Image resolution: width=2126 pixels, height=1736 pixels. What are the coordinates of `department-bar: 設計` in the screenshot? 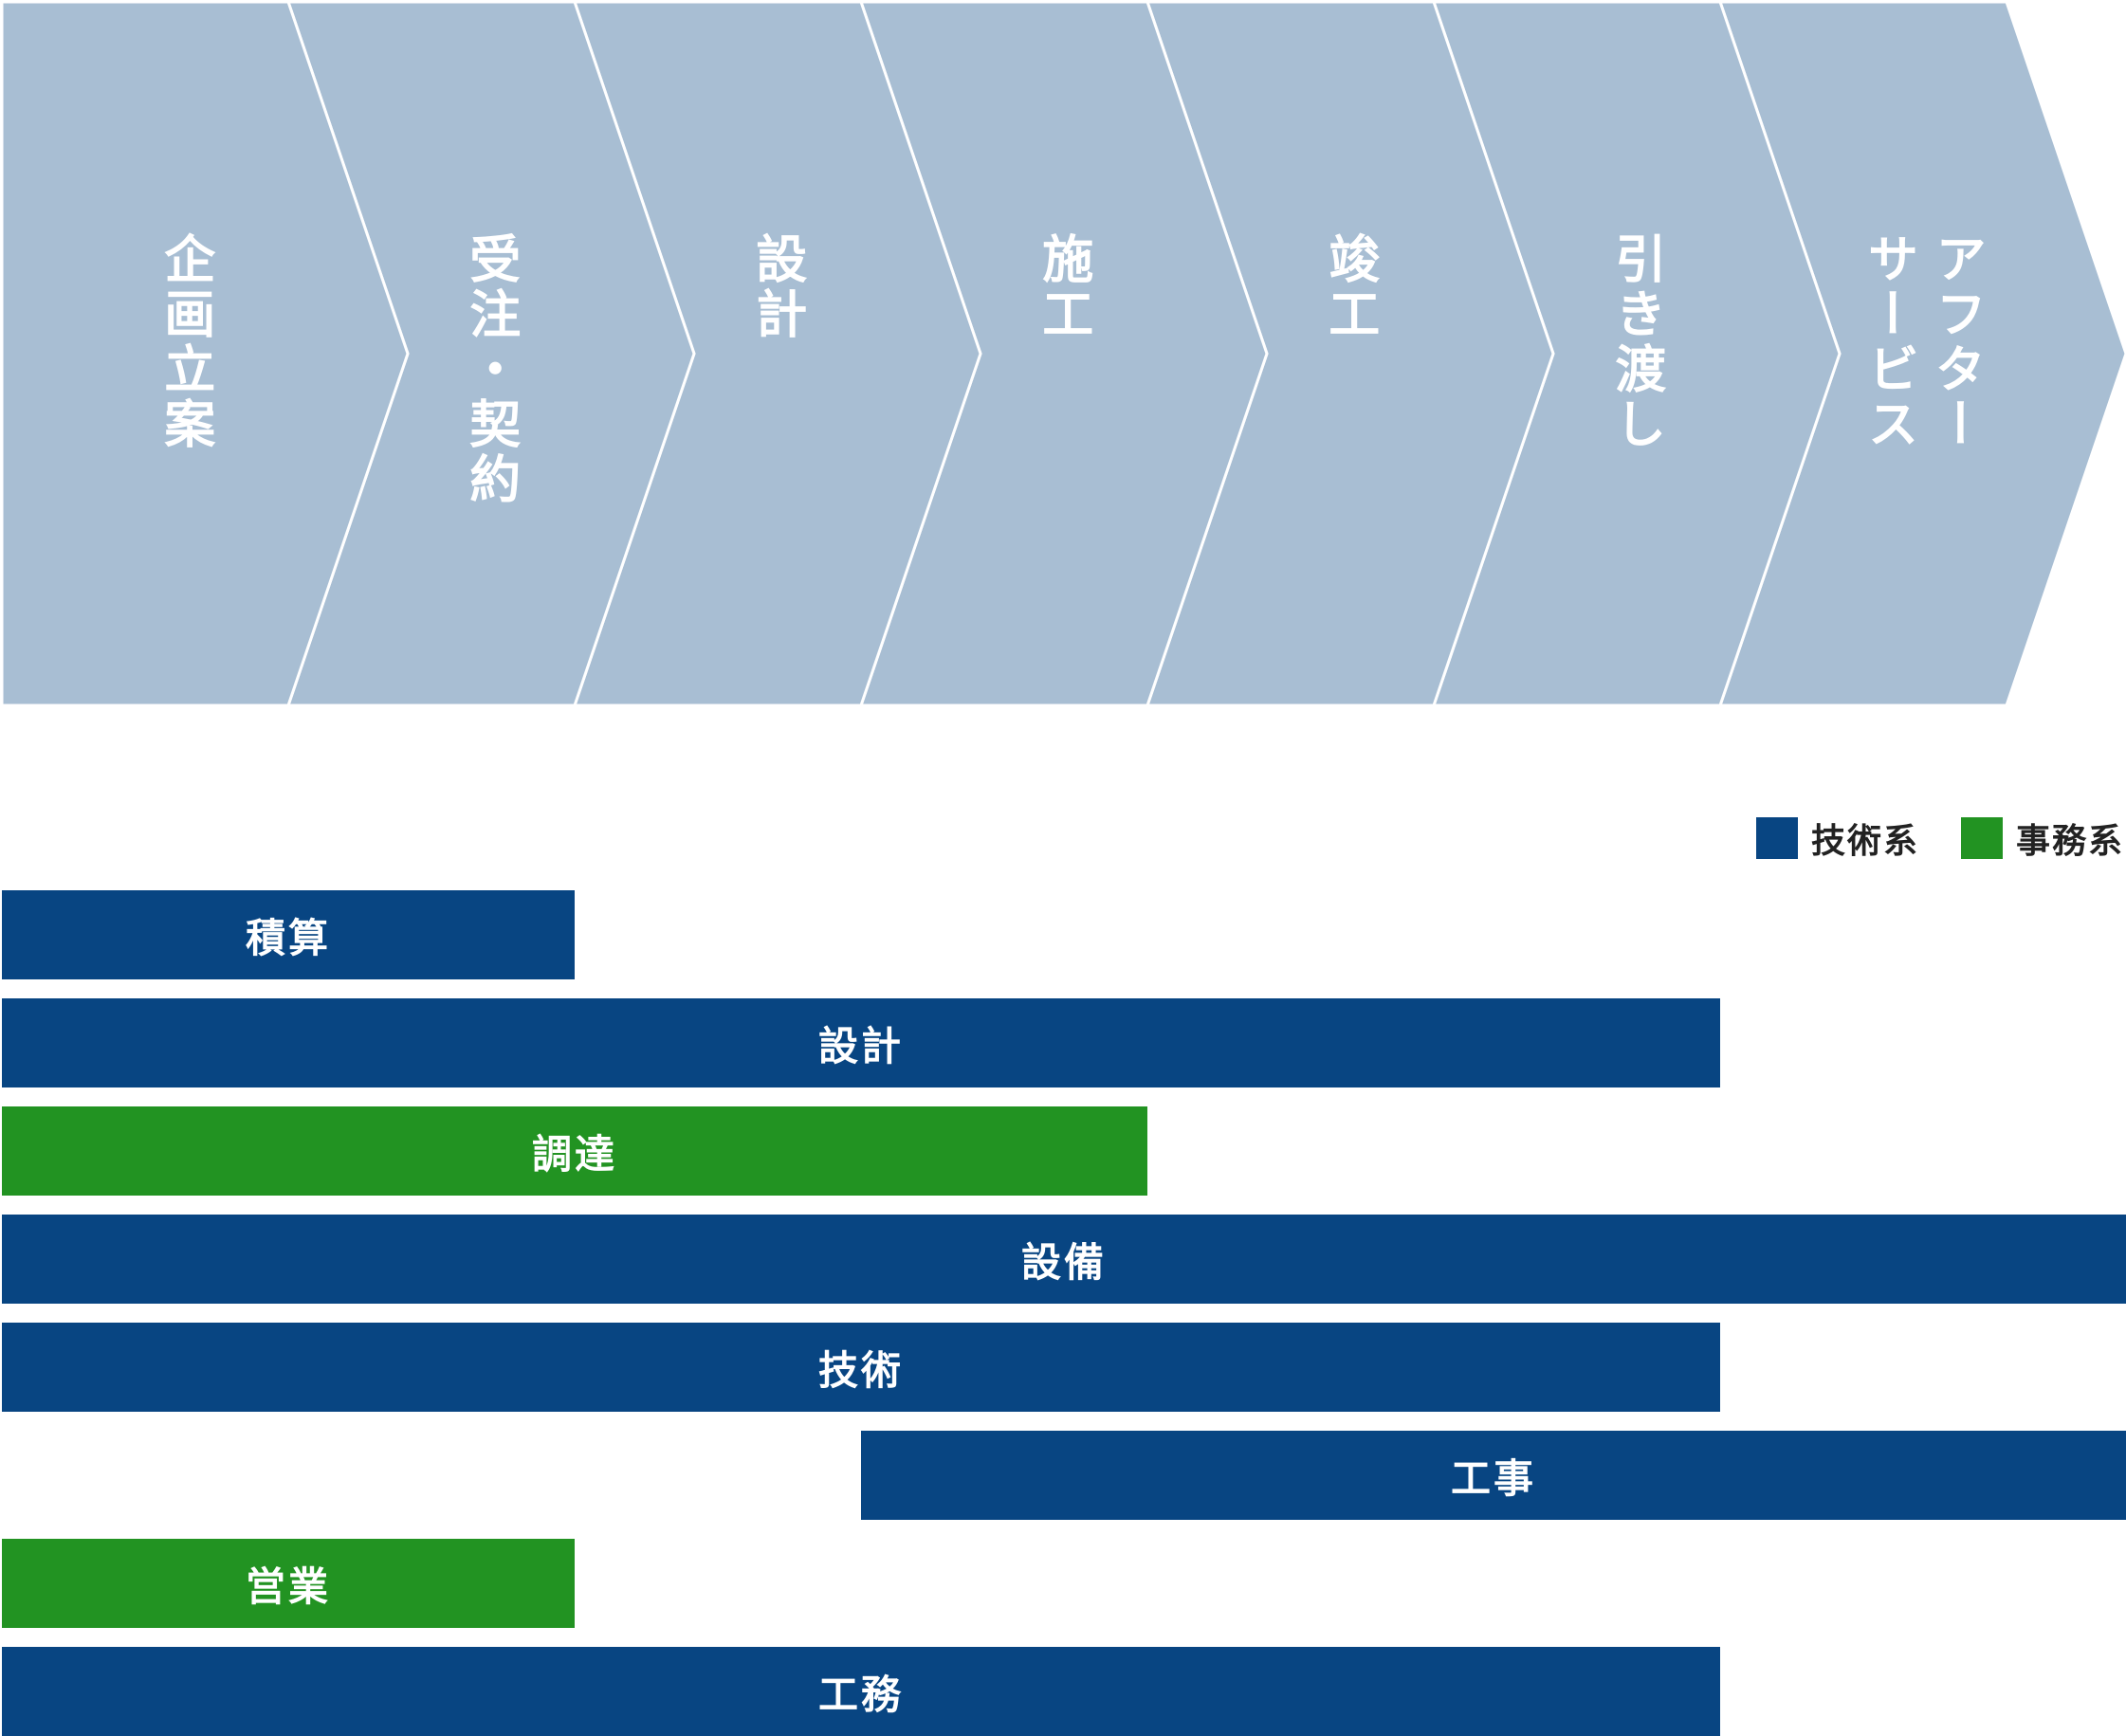 It's located at (861, 1042).